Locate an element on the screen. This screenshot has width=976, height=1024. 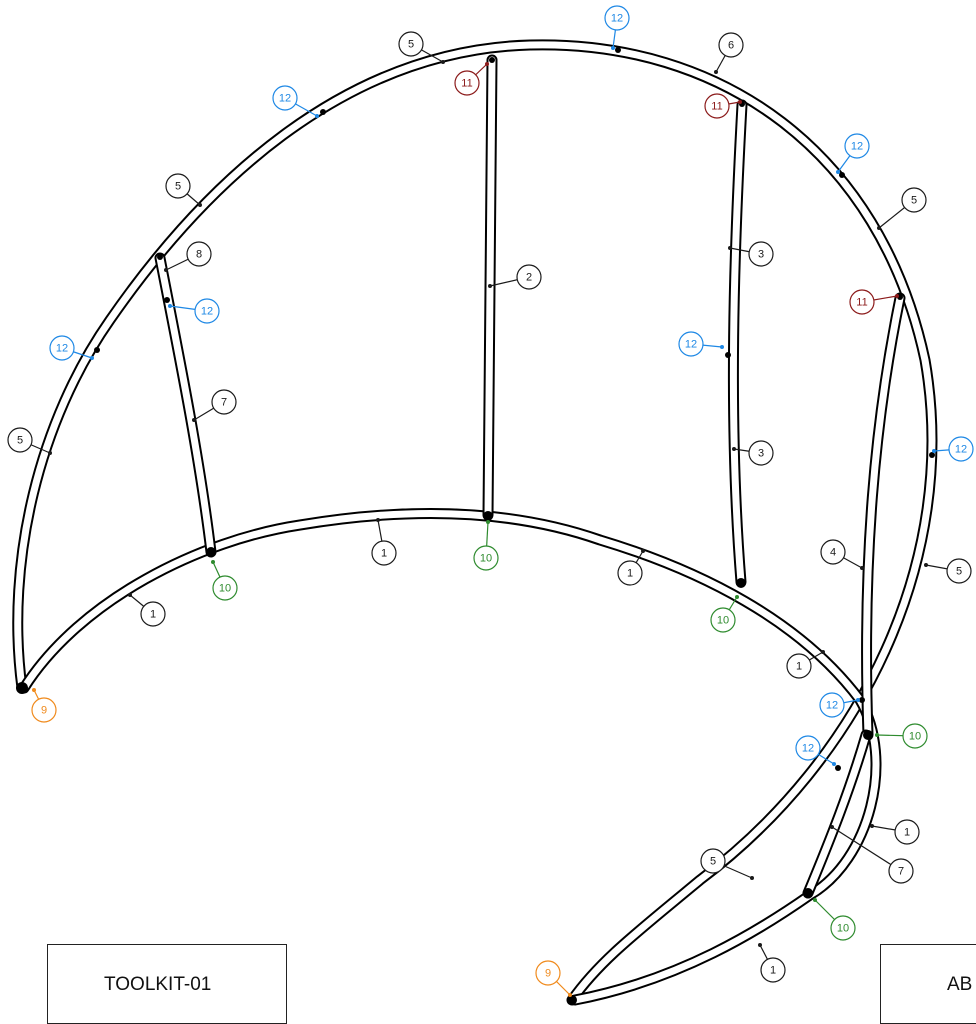
end-cap-joint is located at coordinates (22, 688).